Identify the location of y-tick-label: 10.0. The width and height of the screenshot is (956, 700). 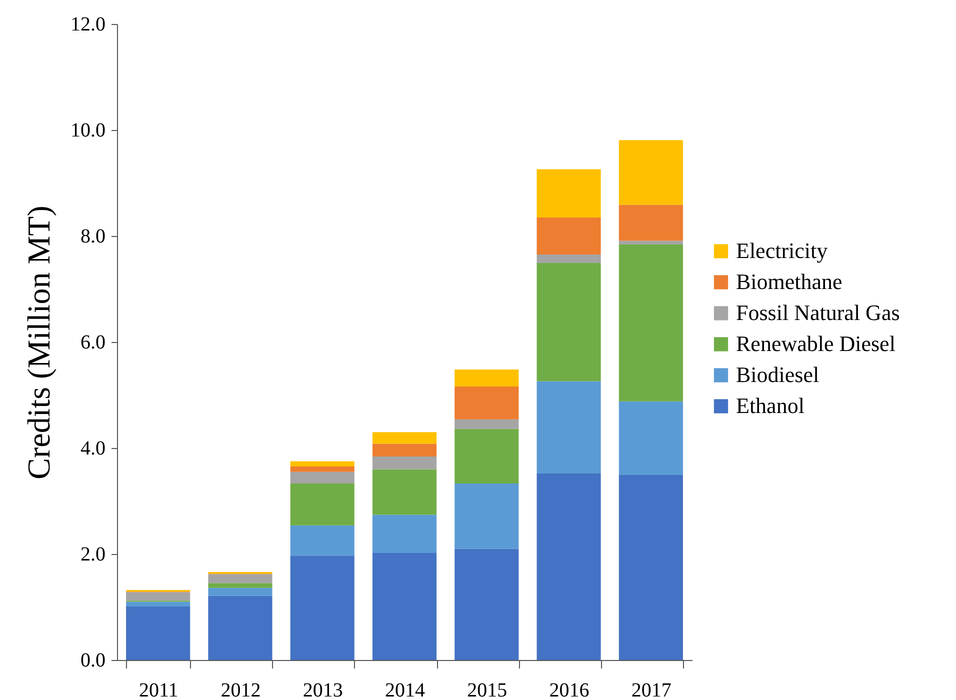
(88, 131).